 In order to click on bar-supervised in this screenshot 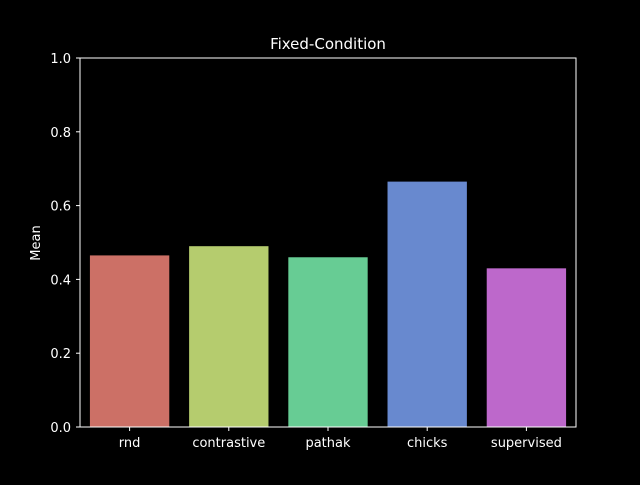, I will do `click(526, 347)`.